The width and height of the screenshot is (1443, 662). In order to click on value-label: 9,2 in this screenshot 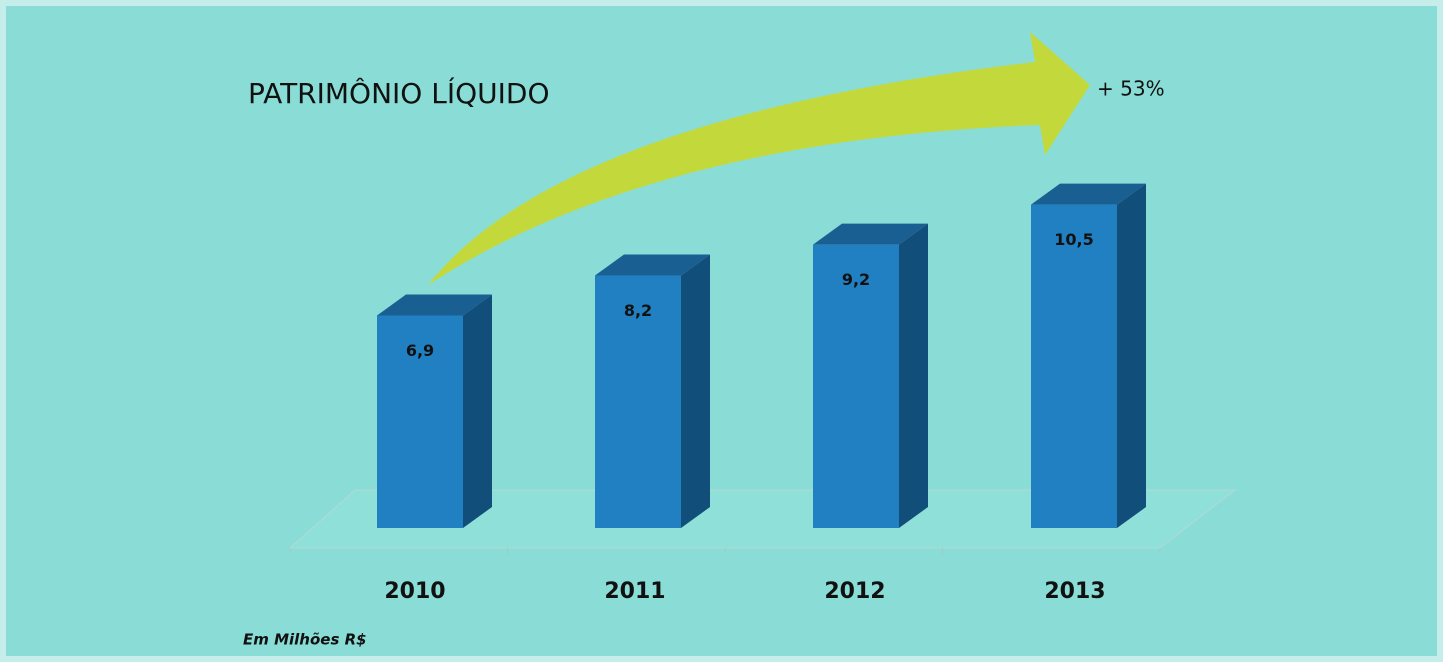, I will do `click(856, 279)`.